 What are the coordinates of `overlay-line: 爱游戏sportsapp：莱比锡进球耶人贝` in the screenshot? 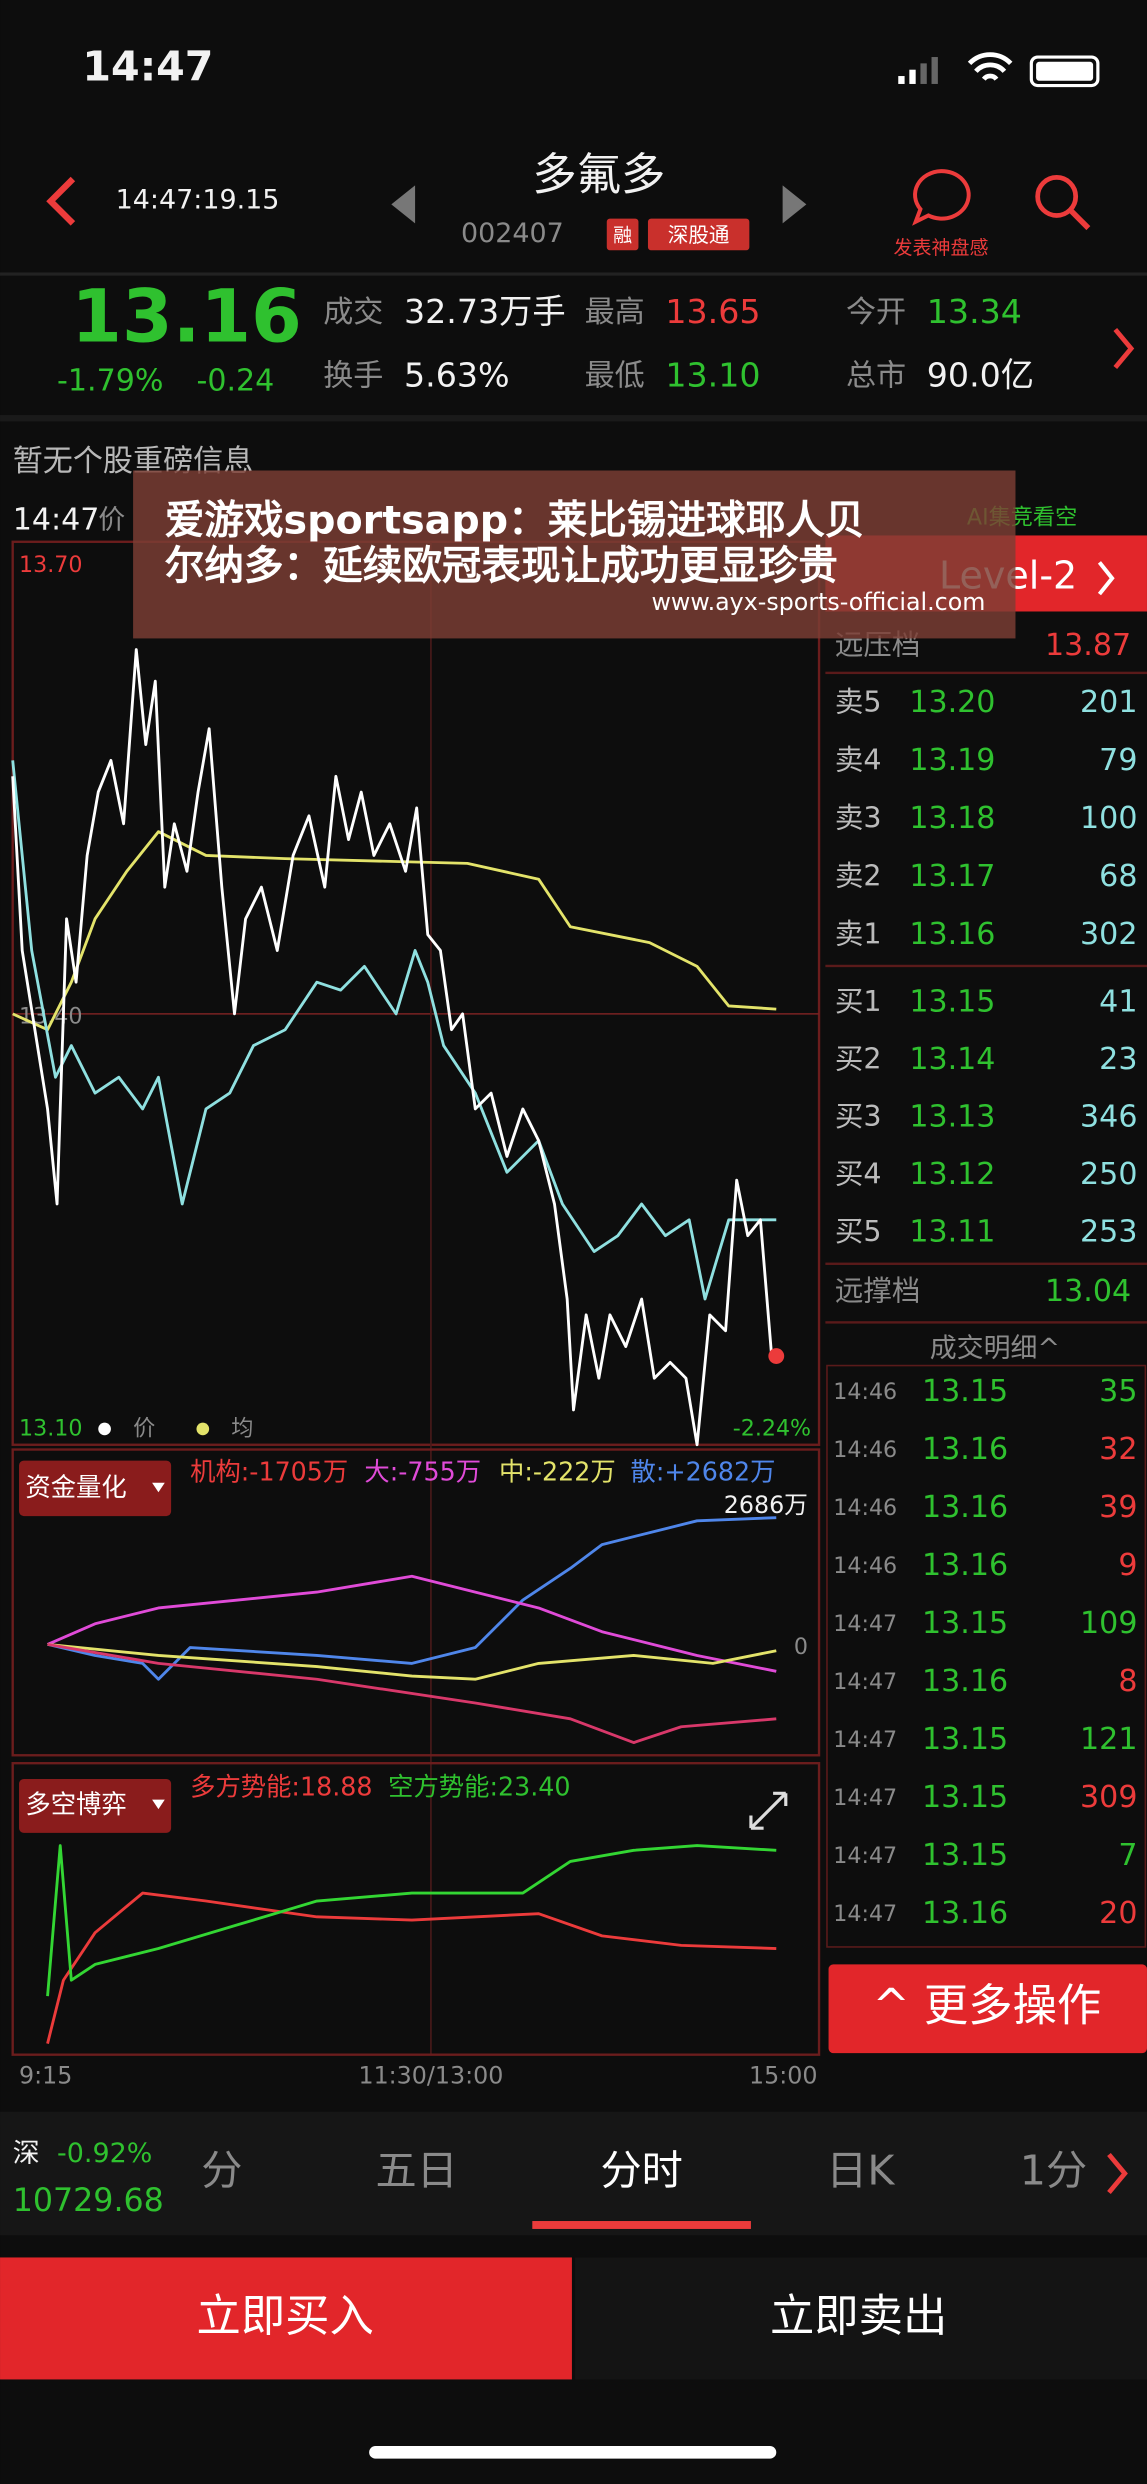 It's located at (515, 520).